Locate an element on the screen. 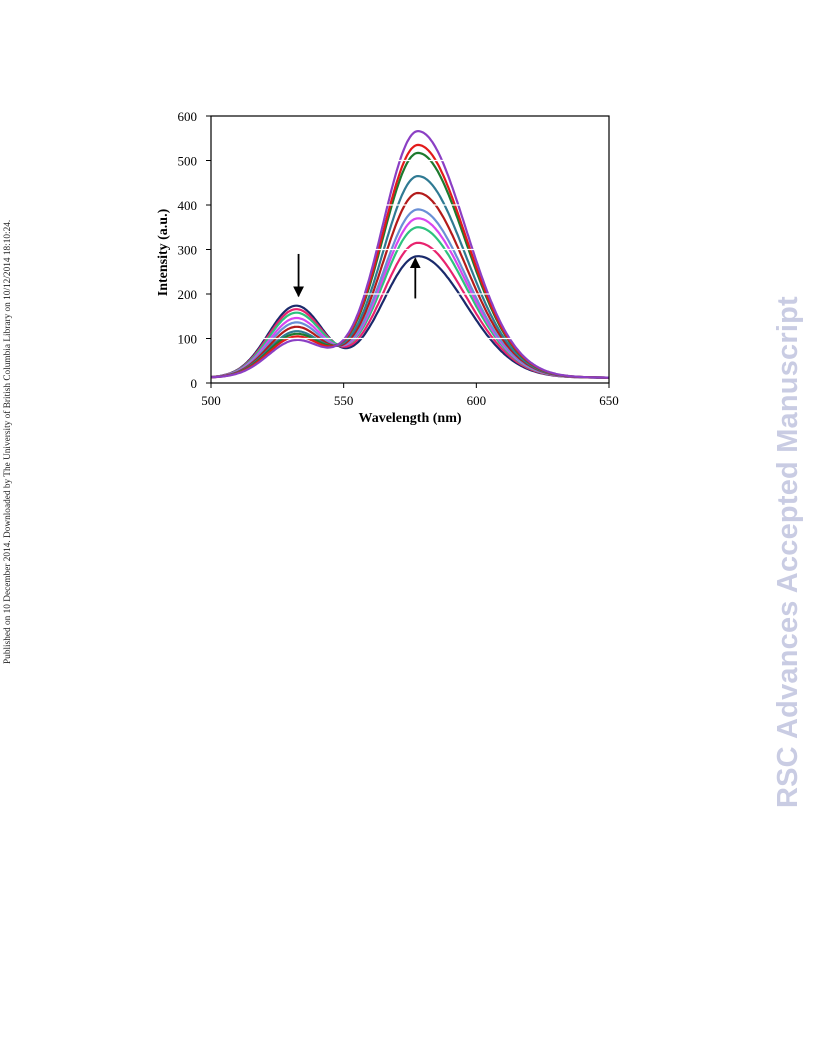  gridlines is located at coordinates (410, 249).